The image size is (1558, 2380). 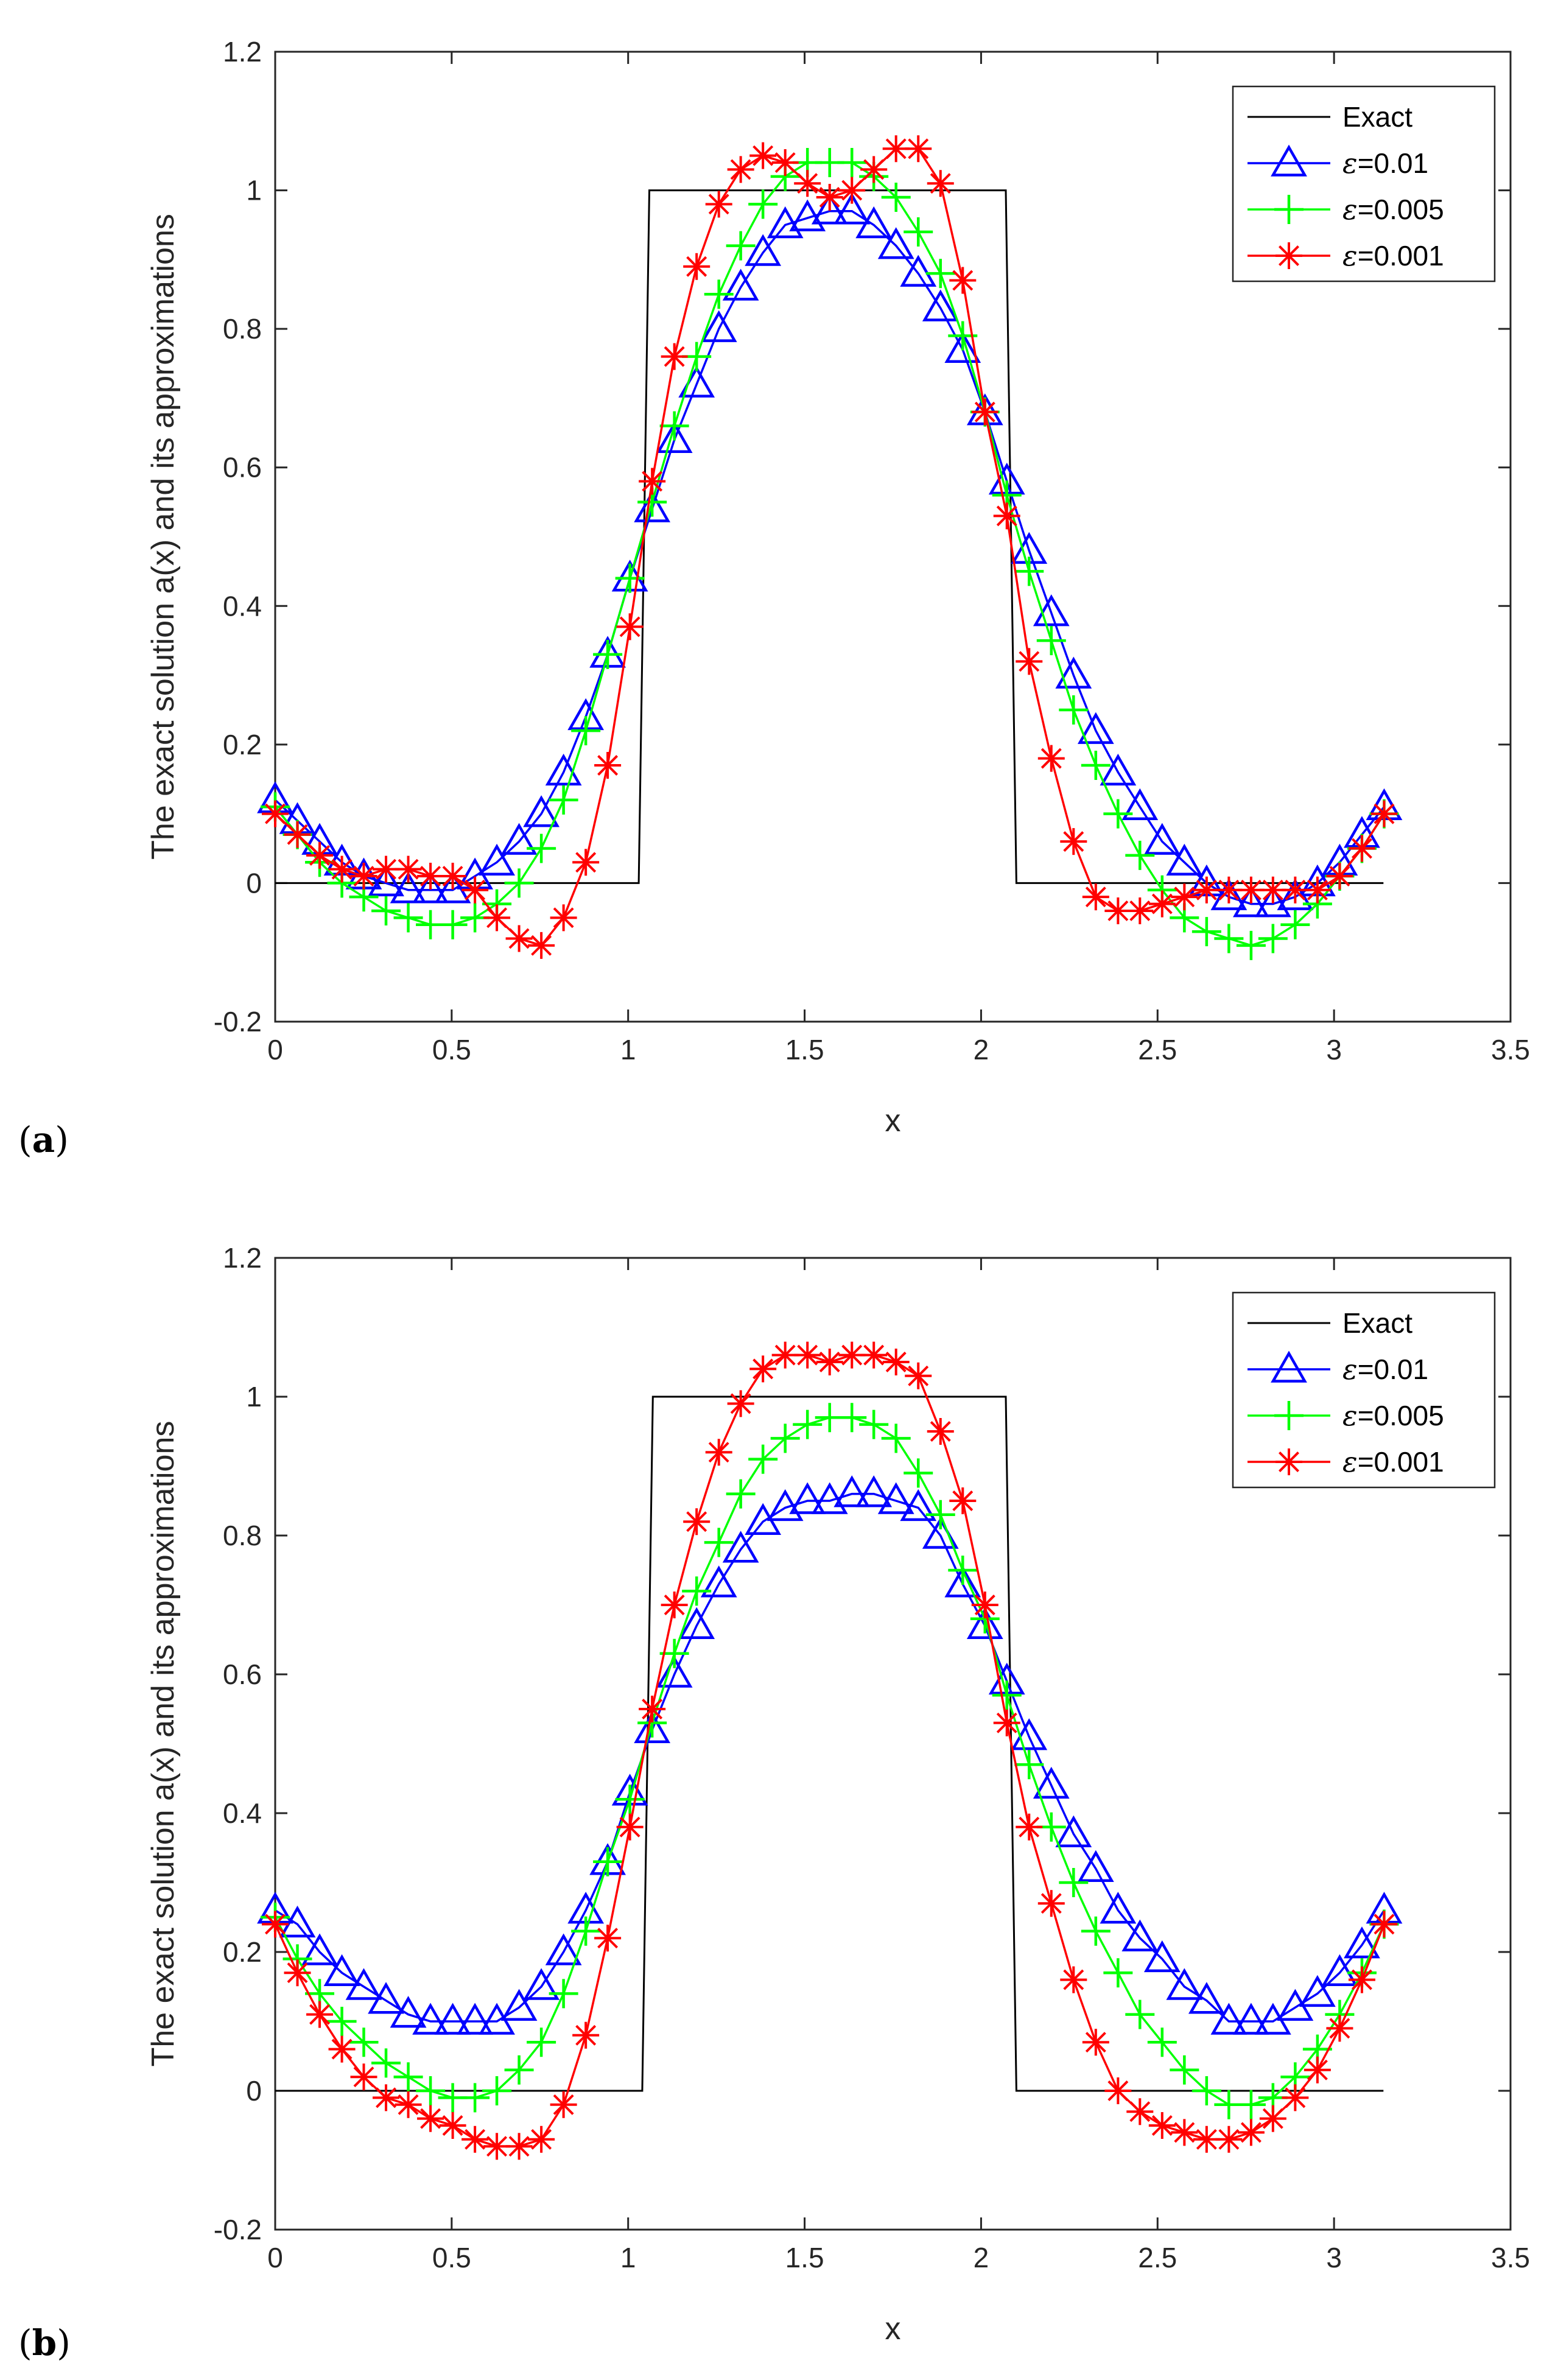 I want to click on x-tick-label: 0, so click(x=275, y=1049).